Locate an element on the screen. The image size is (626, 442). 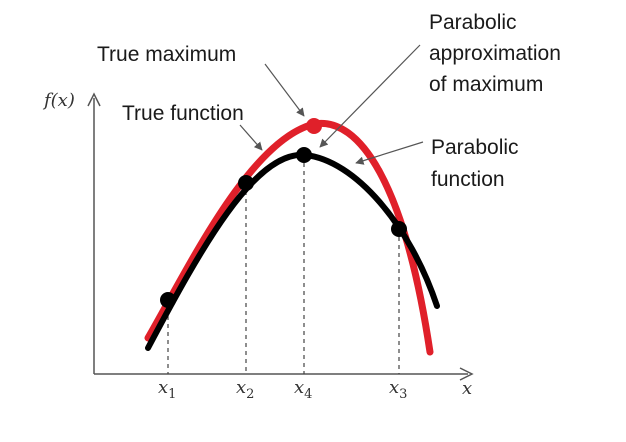
point-x2 is located at coordinates (246, 183).